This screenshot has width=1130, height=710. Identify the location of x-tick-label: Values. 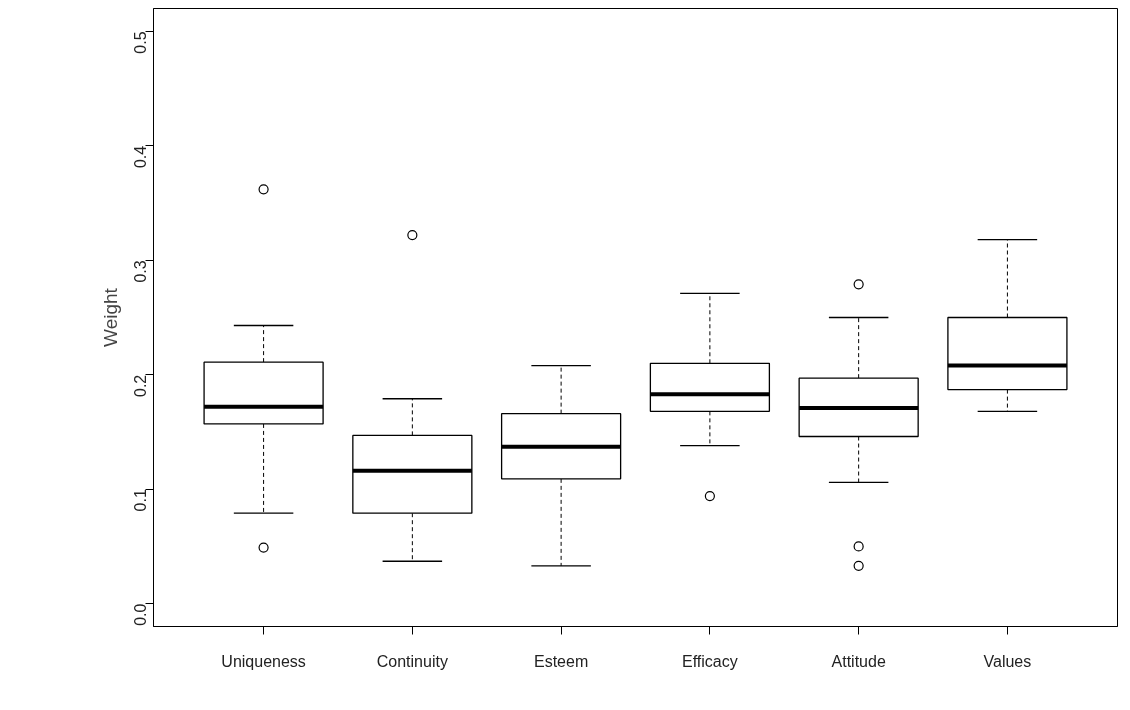
(1007, 661).